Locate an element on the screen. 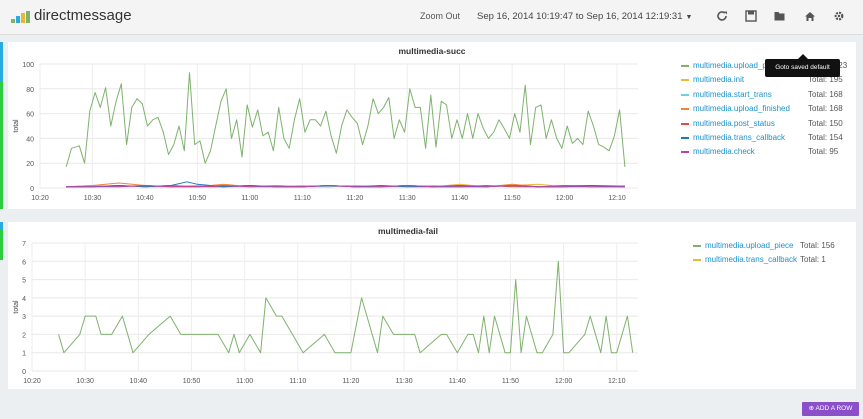  add-row-label: ADD A ROW is located at coordinates (834, 408).